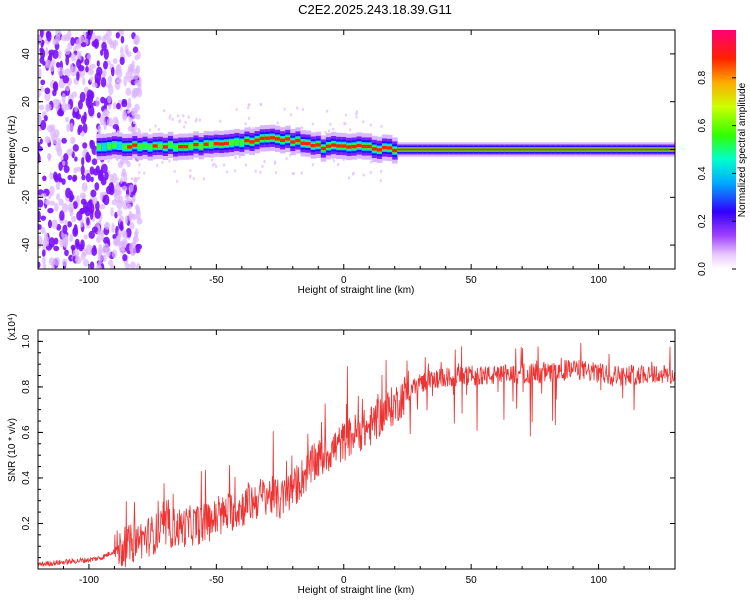 The image size is (750, 600). Describe the element at coordinates (26, 387) in the screenshot. I see `snr-ytick-label: 0.8` at that location.